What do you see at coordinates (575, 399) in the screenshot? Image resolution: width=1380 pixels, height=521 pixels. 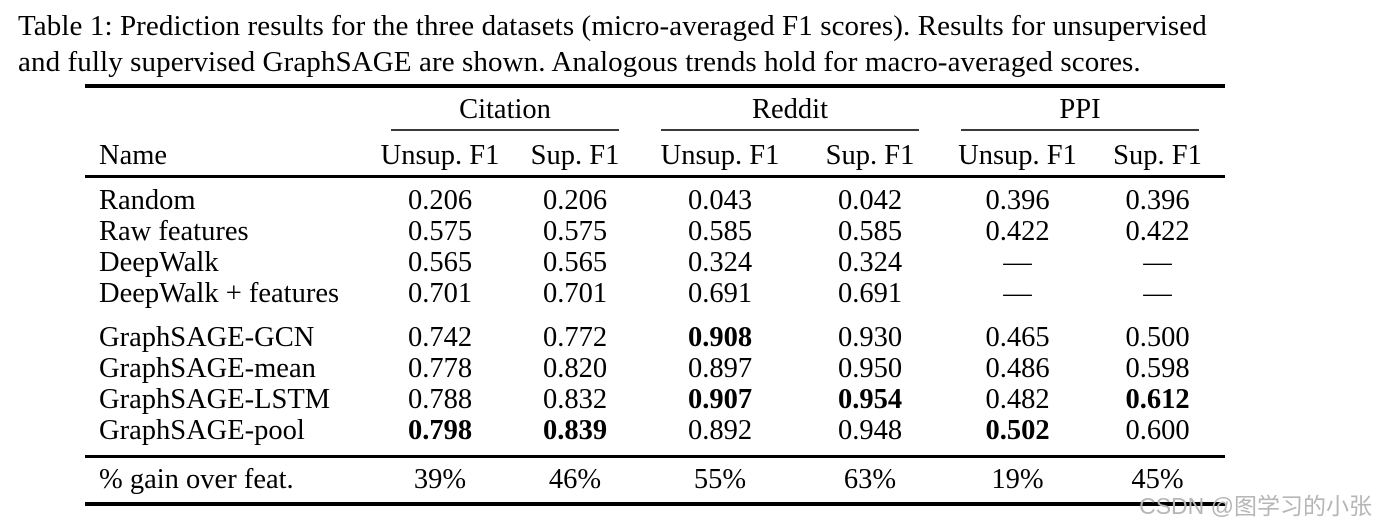 I see `cell-value: 0.832` at bounding box center [575, 399].